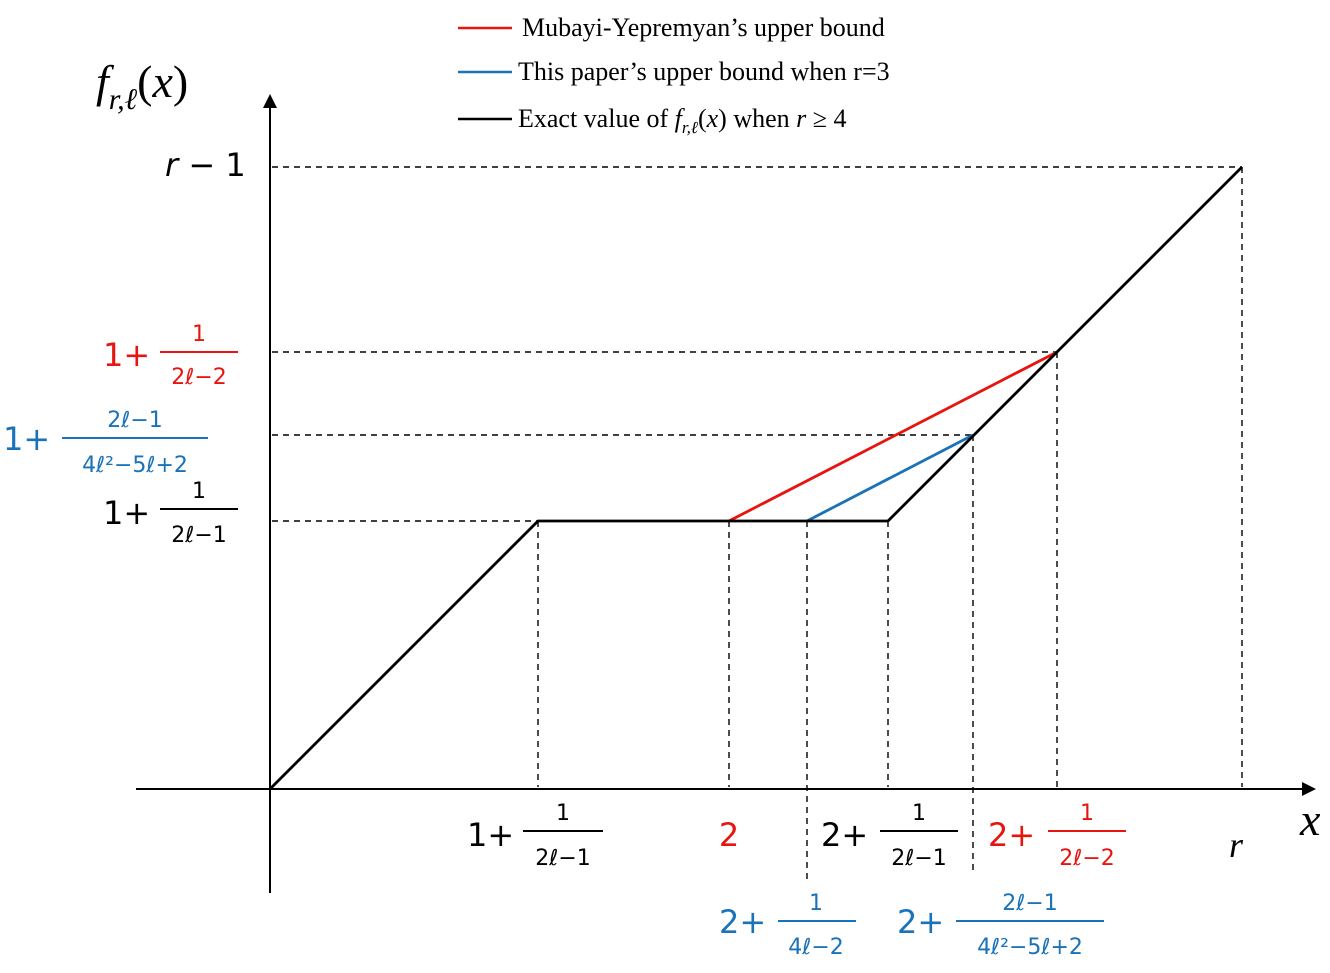 Image resolution: width=1330 pixels, height=973 pixels. I want to click on y-tick-blue-den: 4ℓ²−5ℓ+2, so click(135, 465).